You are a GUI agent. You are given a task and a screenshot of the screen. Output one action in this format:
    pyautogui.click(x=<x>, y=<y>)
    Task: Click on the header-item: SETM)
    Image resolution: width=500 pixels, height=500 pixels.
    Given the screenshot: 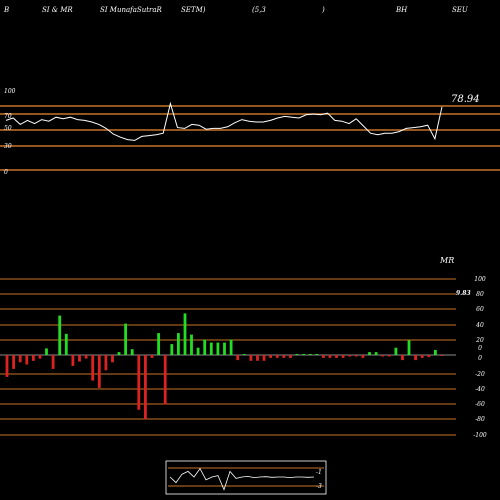 What is the action you would take?
    pyautogui.click(x=193, y=10)
    